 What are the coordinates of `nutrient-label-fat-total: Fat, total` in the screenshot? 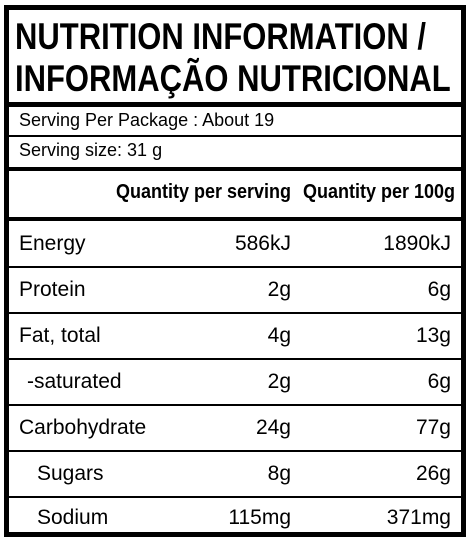 It's located at (60, 335).